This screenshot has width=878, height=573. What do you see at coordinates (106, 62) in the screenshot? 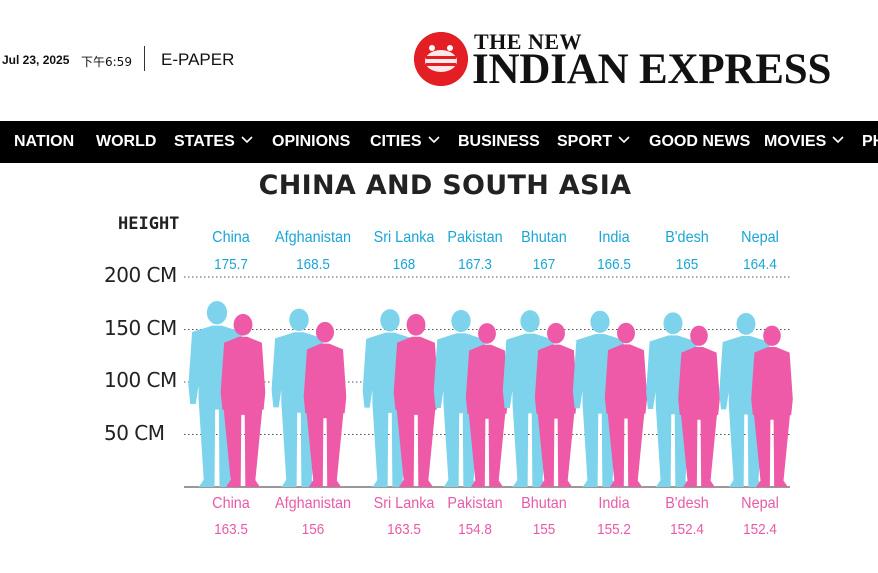
I see `current-time: 下午6:59` at bounding box center [106, 62].